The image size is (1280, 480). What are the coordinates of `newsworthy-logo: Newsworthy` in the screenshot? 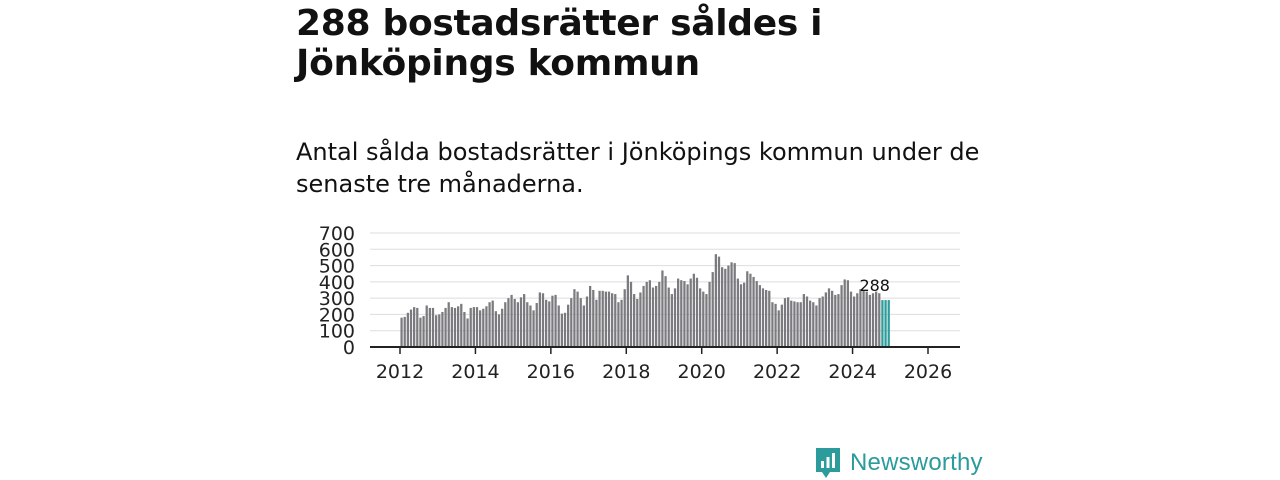 It's located at (898, 463).